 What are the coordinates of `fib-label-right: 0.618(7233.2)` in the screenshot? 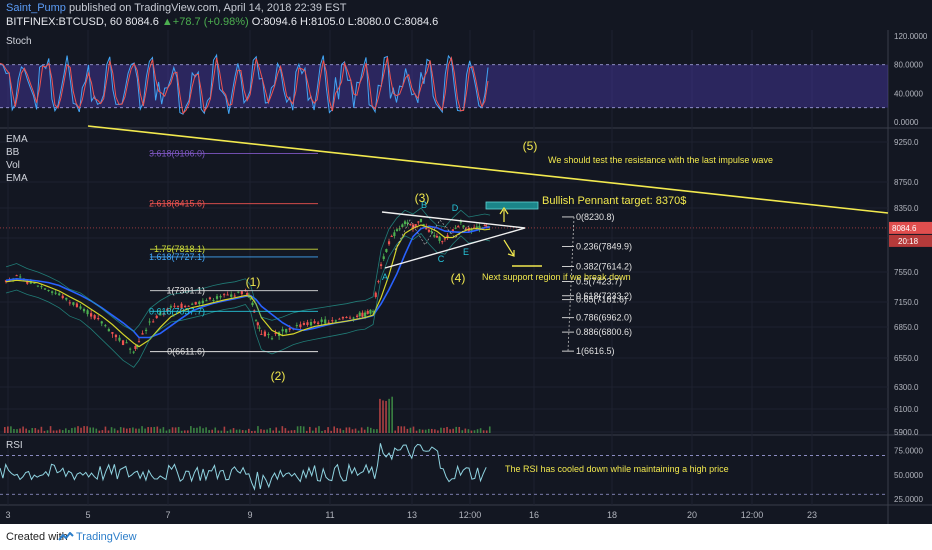 It's located at (604, 296).